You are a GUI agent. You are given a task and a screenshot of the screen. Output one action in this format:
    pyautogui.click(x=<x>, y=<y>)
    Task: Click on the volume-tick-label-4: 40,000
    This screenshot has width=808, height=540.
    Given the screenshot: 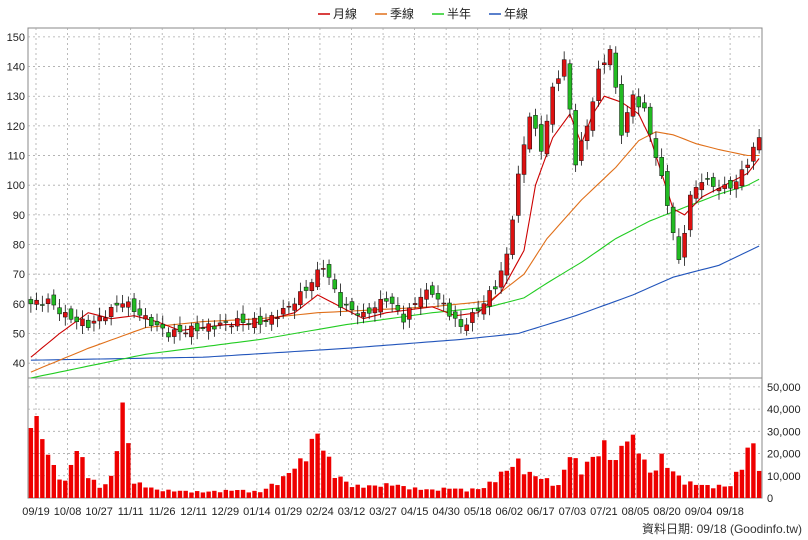 What is the action you would take?
    pyautogui.click(x=784, y=410)
    